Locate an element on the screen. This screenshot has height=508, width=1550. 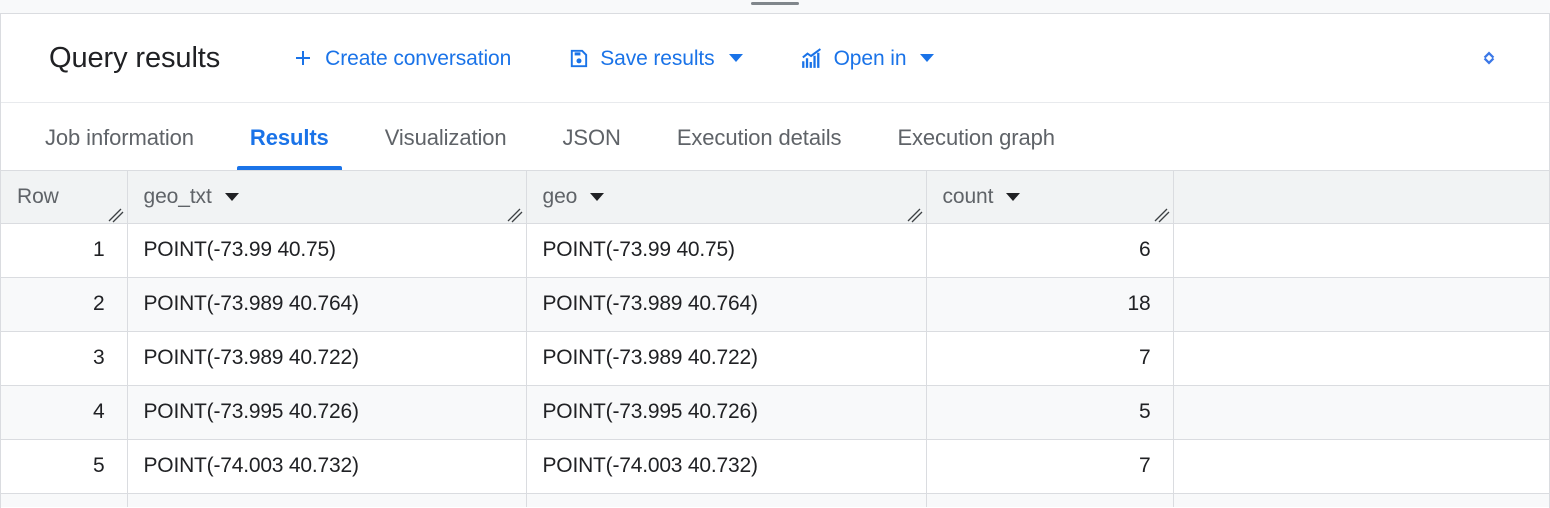
save-icon is located at coordinates (578, 58).